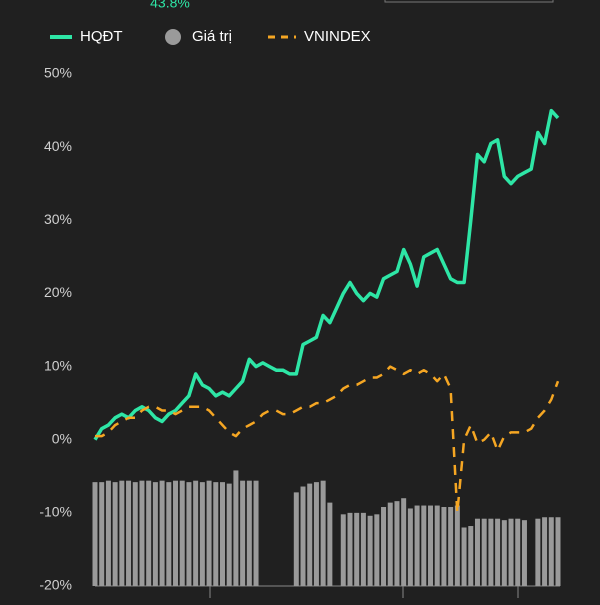 The height and width of the screenshot is (605, 600). Describe the element at coordinates (62, 438) in the screenshot. I see `y-tick-label: 0%` at that location.